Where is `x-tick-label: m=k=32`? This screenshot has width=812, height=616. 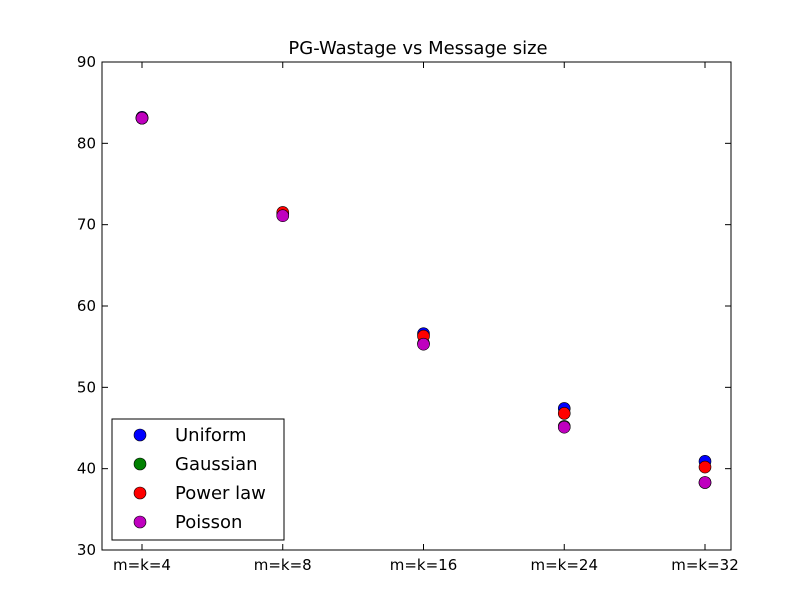
x-tick-label: m=k=32 is located at coordinates (705, 565).